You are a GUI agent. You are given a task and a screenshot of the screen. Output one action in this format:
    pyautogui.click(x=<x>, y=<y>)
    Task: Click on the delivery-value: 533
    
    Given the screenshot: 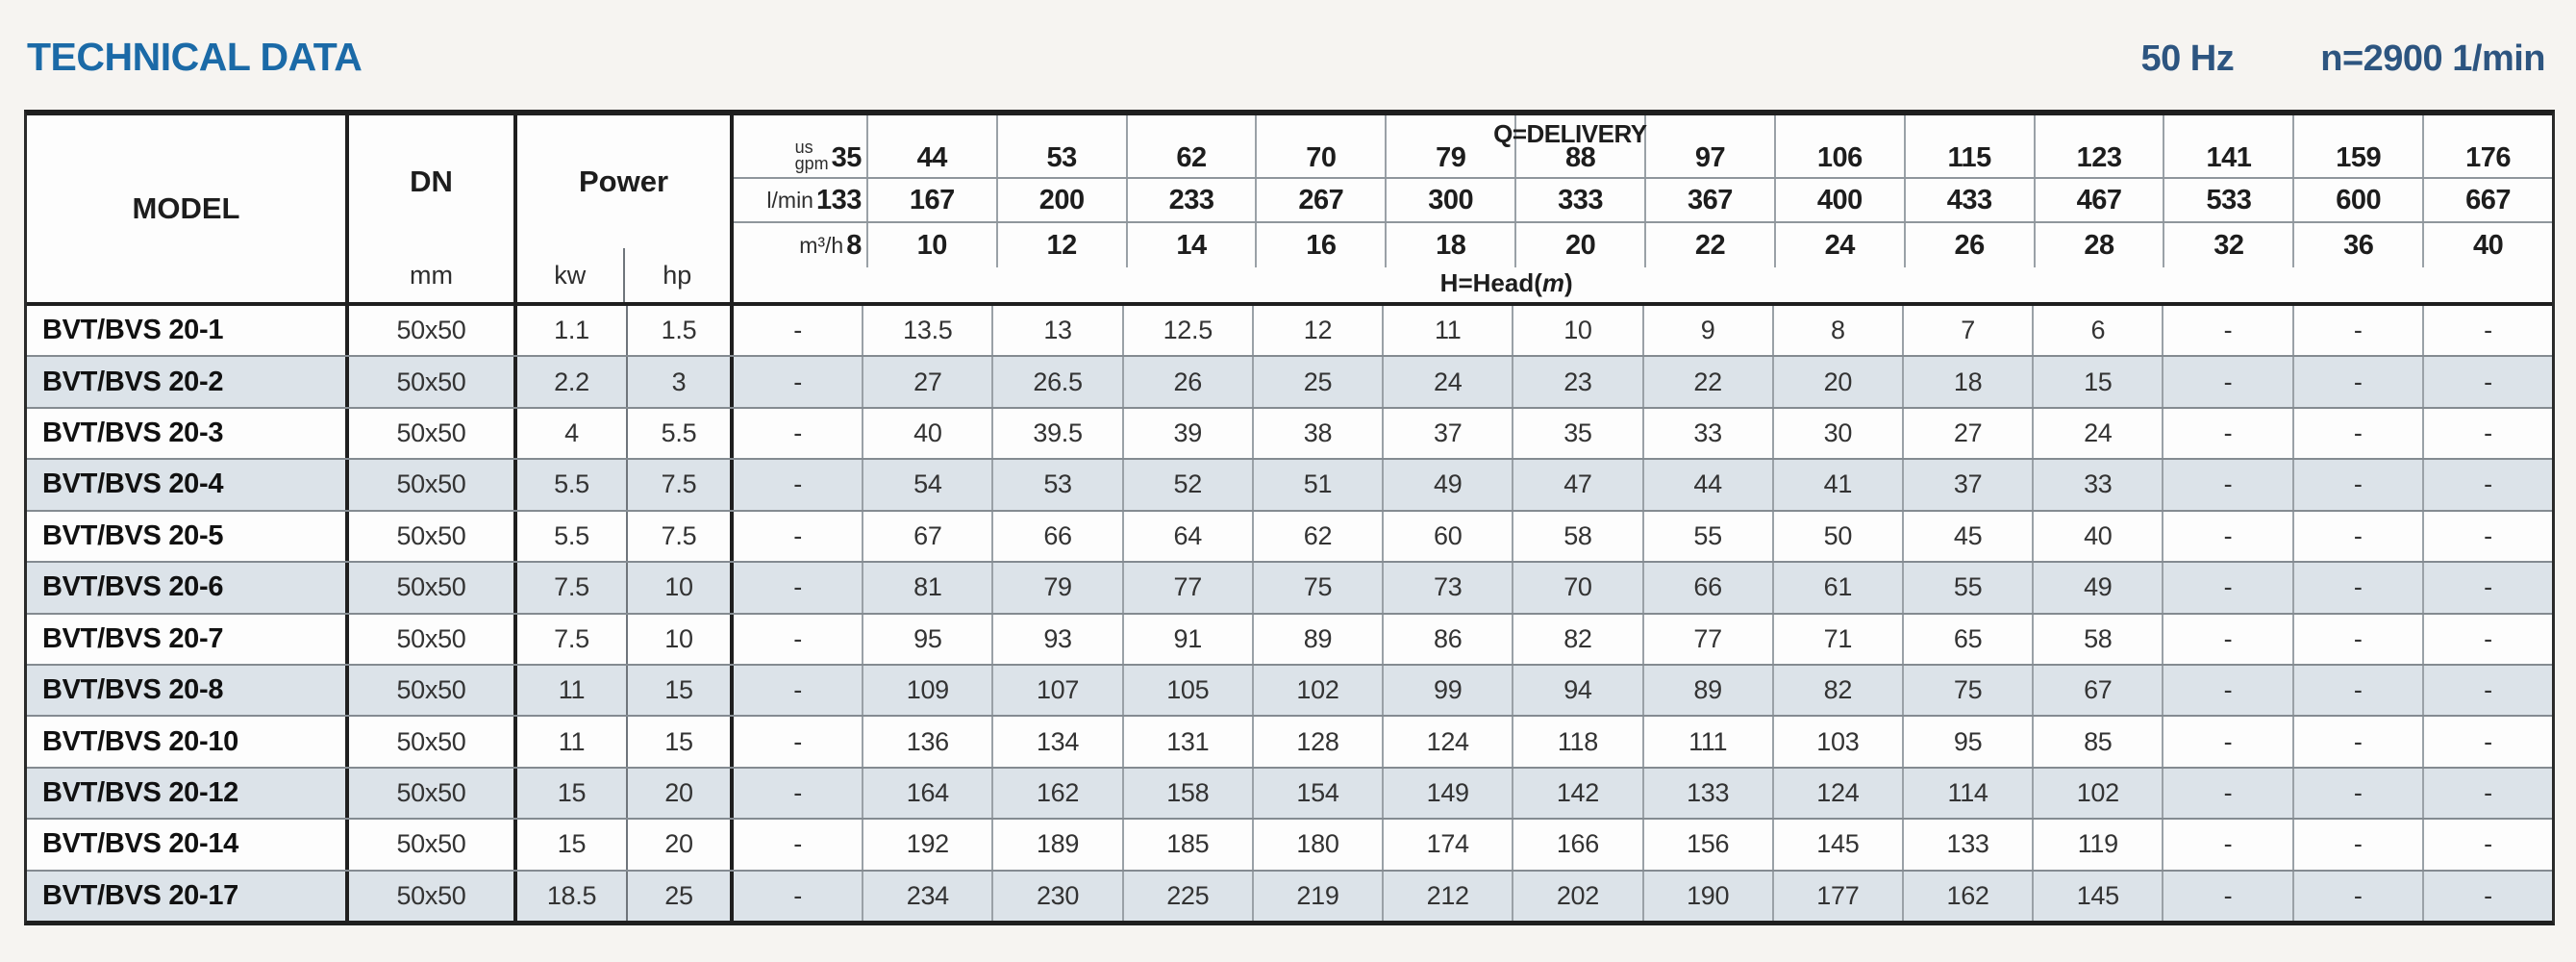 What is the action you would take?
    pyautogui.click(x=2227, y=200)
    